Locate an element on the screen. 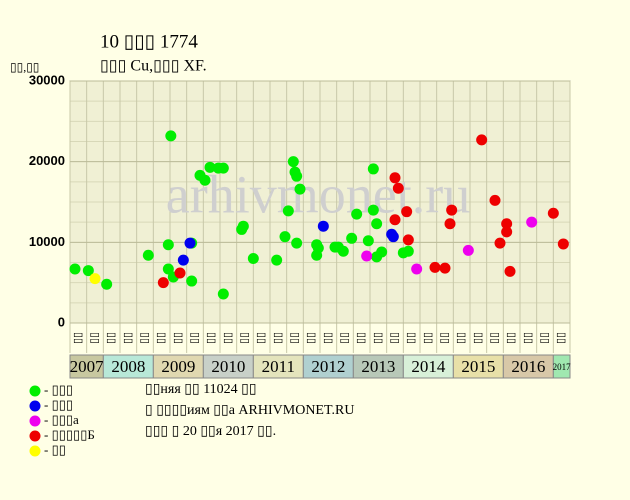  year-label: 2012 is located at coordinates (328, 366).